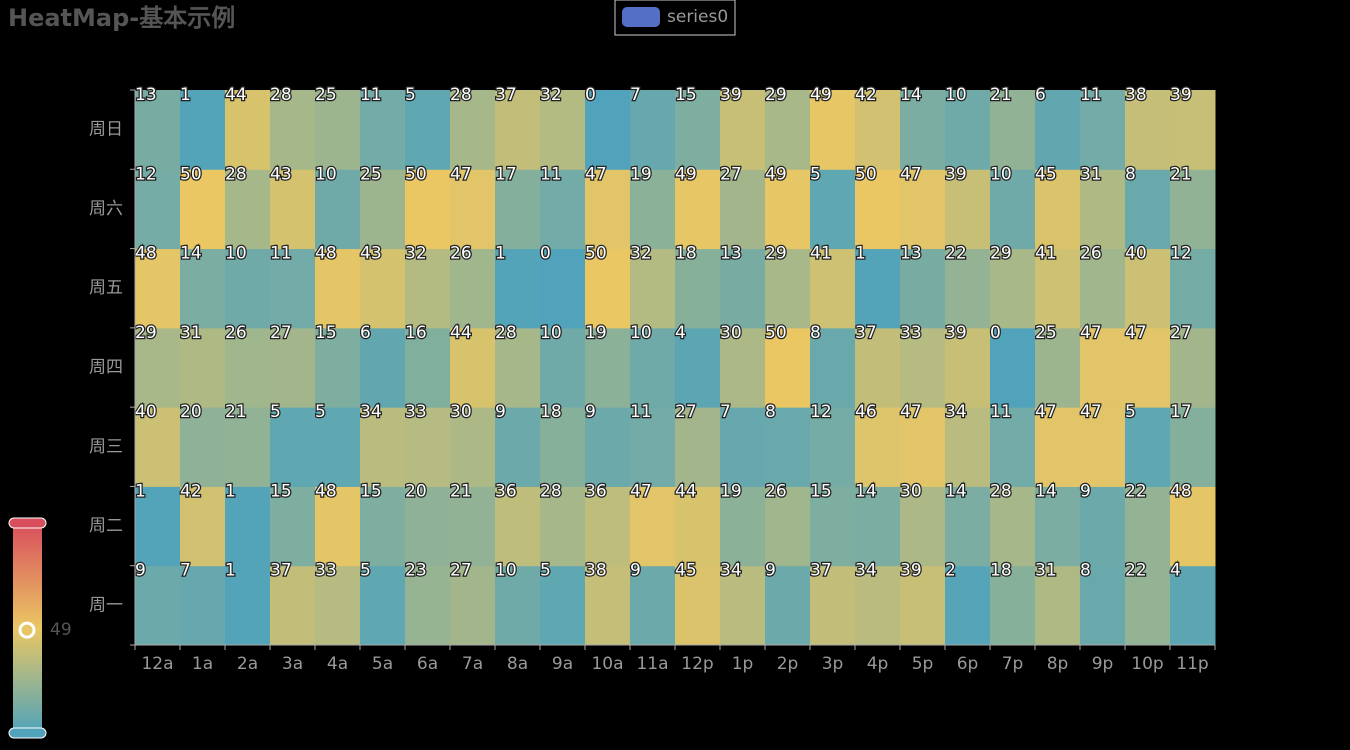  Describe the element at coordinates (821, 95) in the screenshot. I see `cell-label: 49` at that location.